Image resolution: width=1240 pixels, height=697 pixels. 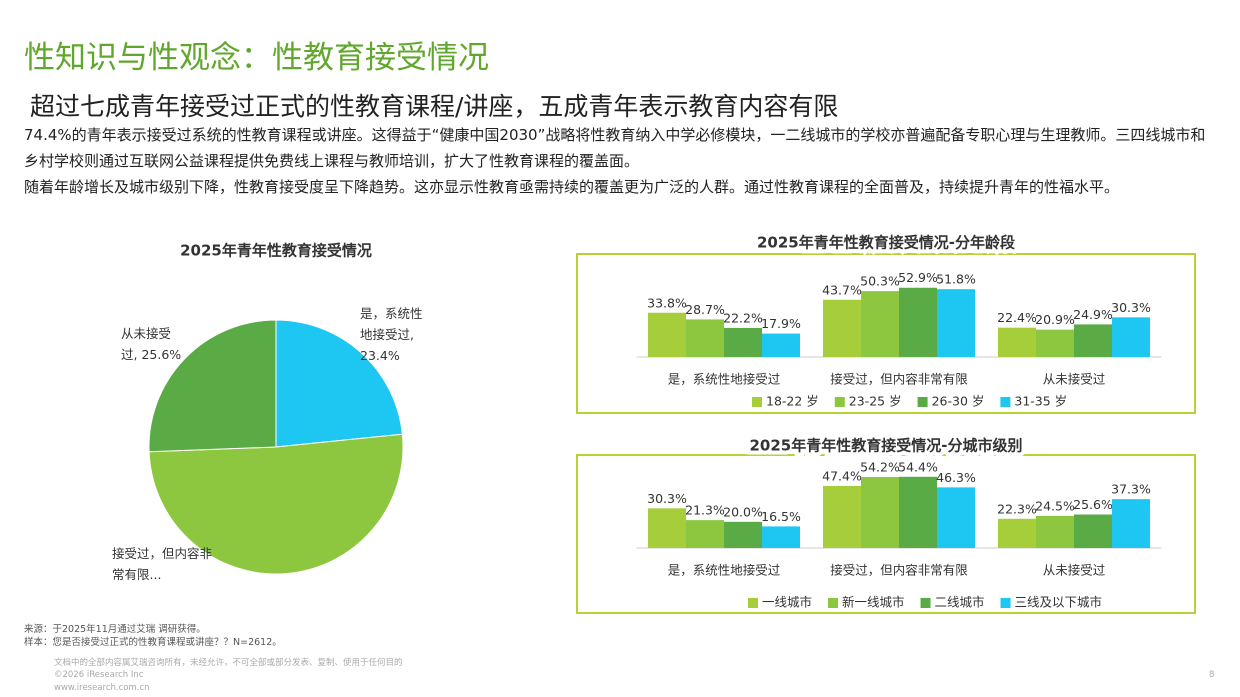 I want to click on page-title: 性知识与性观念：性教育接受情况, so click(x=256, y=58).